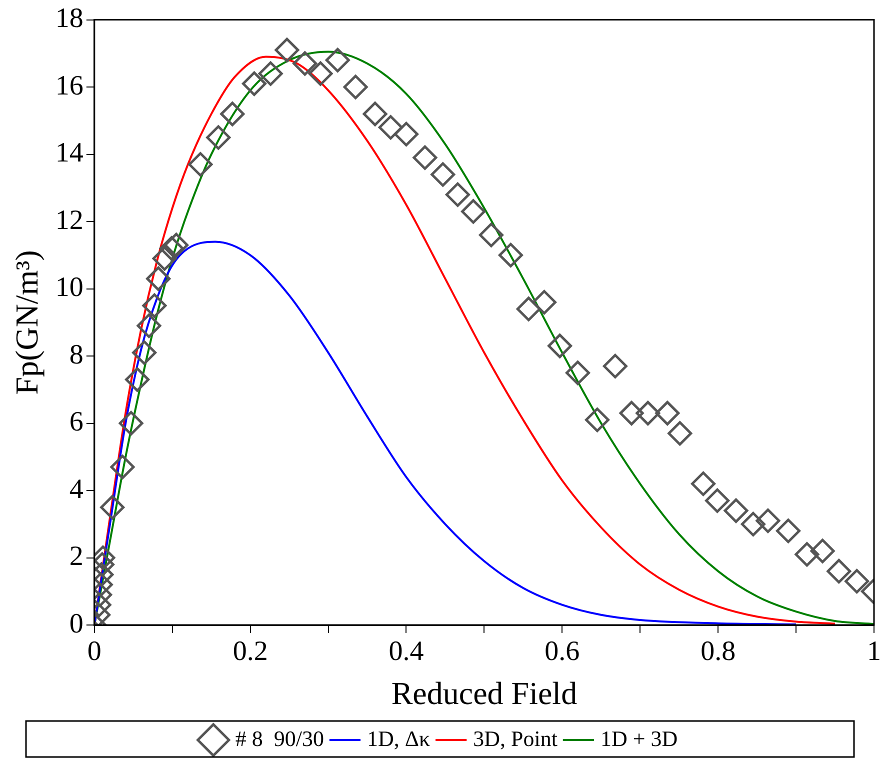 The height and width of the screenshot is (765, 888). What do you see at coordinates (639, 738) in the screenshot?
I see `legend-label: 1D + 3D` at bounding box center [639, 738].